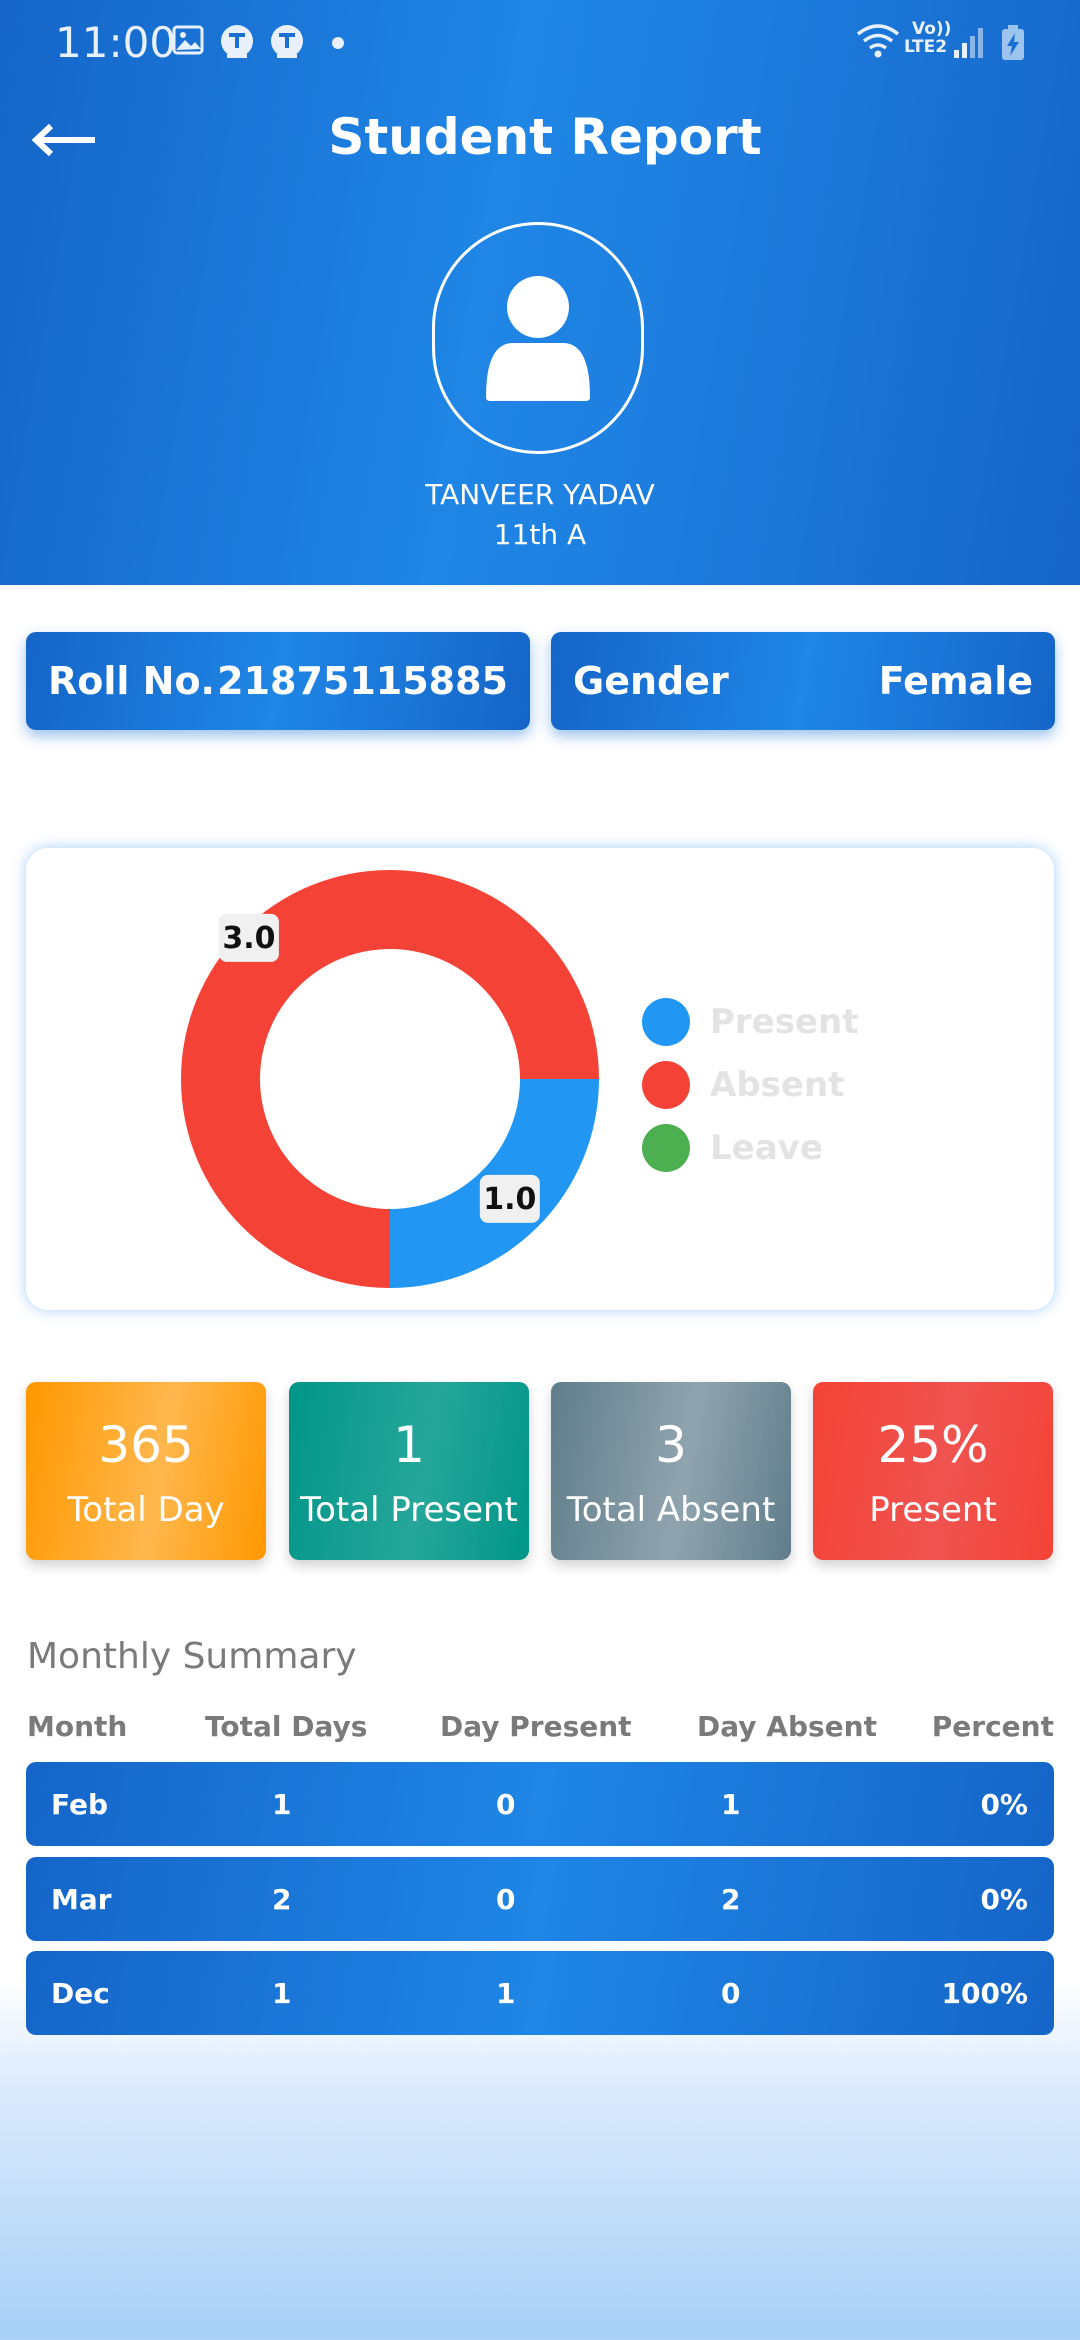 The width and height of the screenshot is (1080, 2340). Describe the element at coordinates (540, 1993) in the screenshot. I see `table-row: Dec 1 1 0 100%` at that location.